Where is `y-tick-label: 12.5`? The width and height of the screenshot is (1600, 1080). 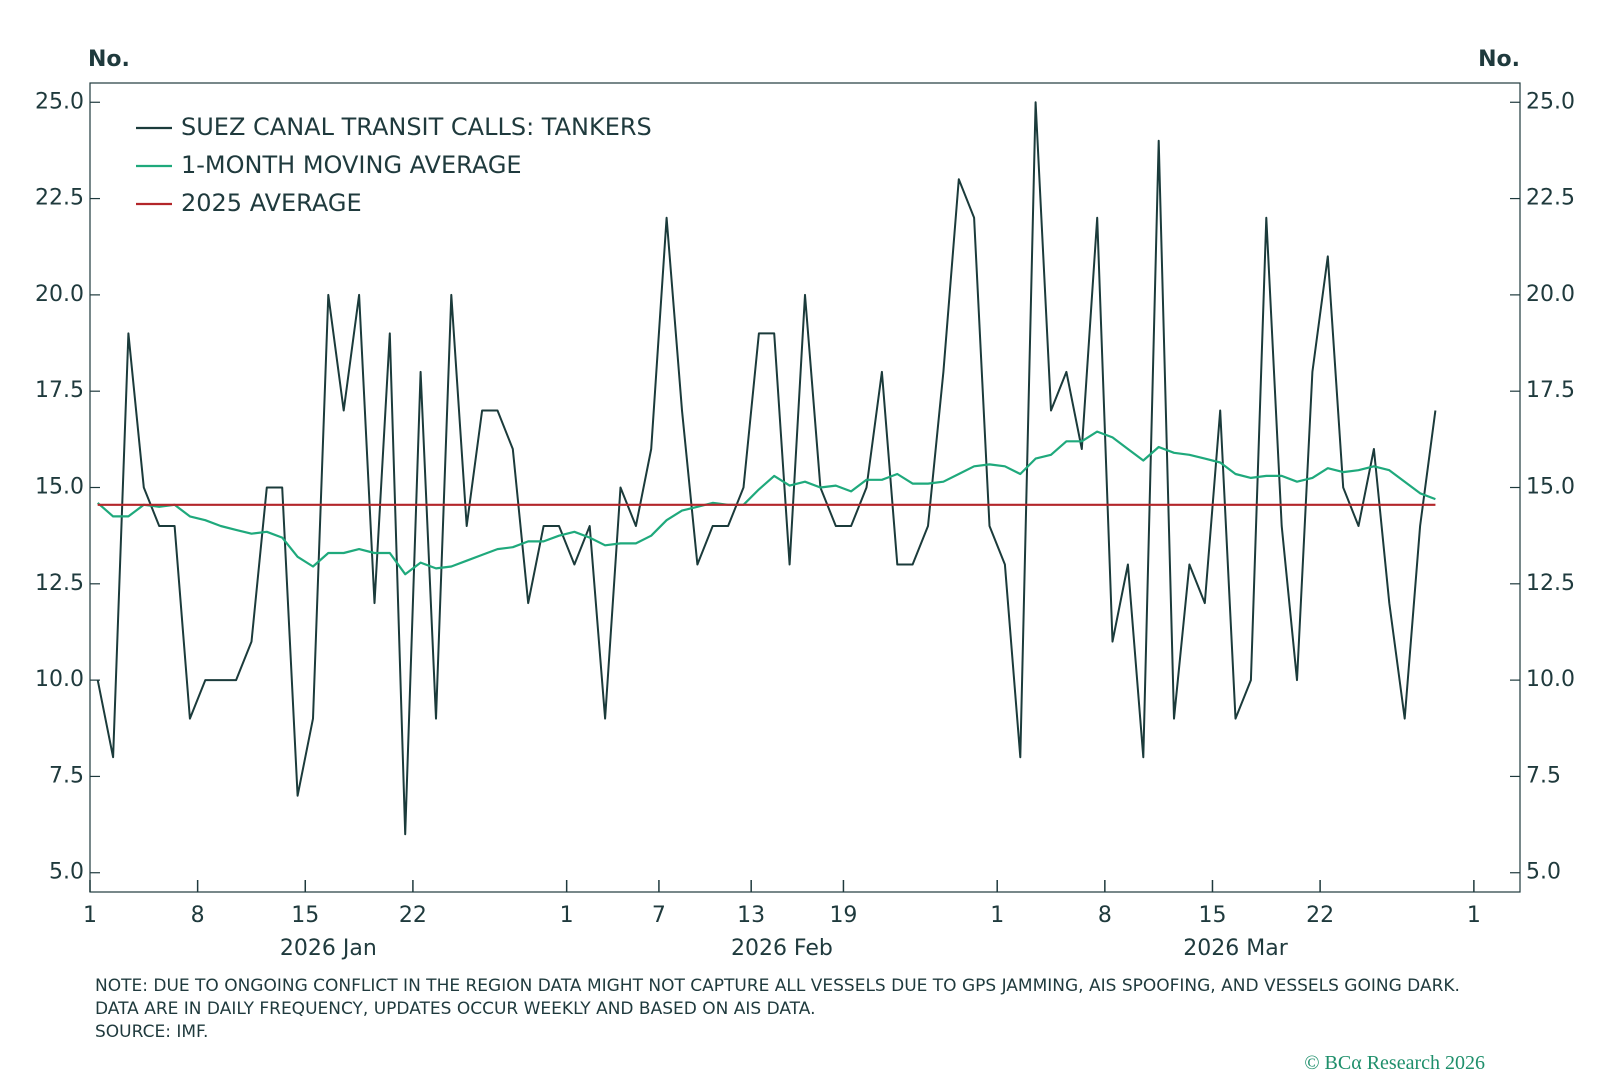
y-tick-label: 12.5 is located at coordinates (59, 583).